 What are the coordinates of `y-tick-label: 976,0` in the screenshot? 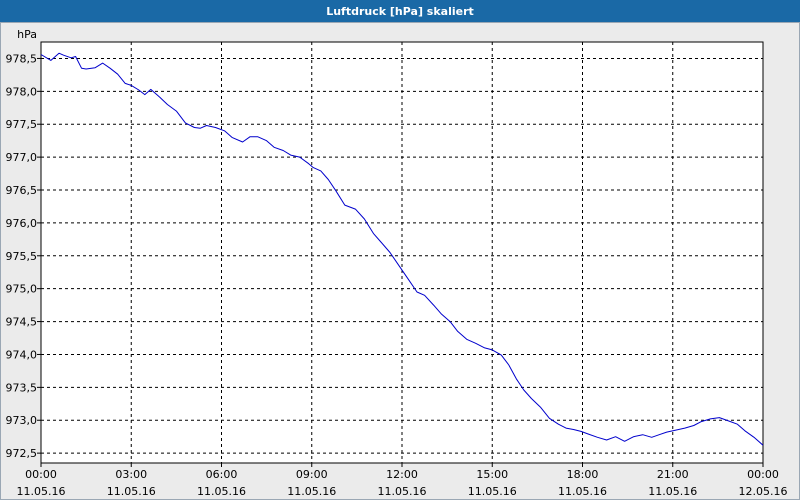 It's located at (22, 223).